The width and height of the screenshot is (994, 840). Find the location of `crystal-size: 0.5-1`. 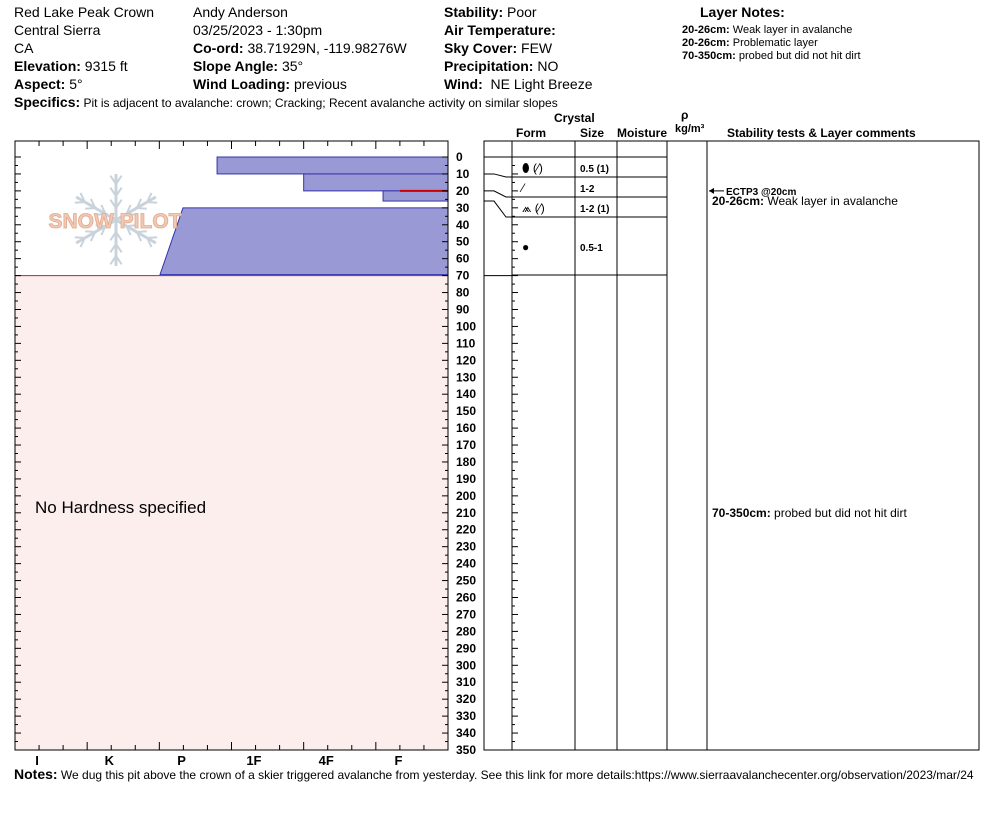

crystal-size: 0.5-1 is located at coordinates (591, 248).